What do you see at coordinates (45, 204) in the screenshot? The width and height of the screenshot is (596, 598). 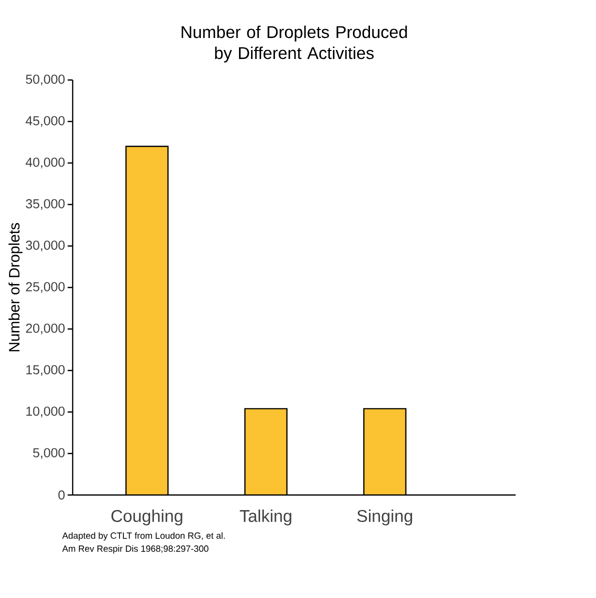 I see `y-tick-label: 35,000` at bounding box center [45, 204].